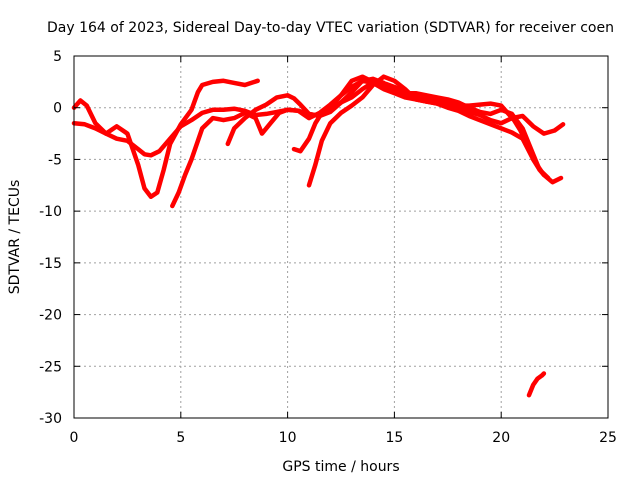 Image resolution: width=640 pixels, height=480 pixels. I want to click on y-tick-label: -5, so click(55, 160).